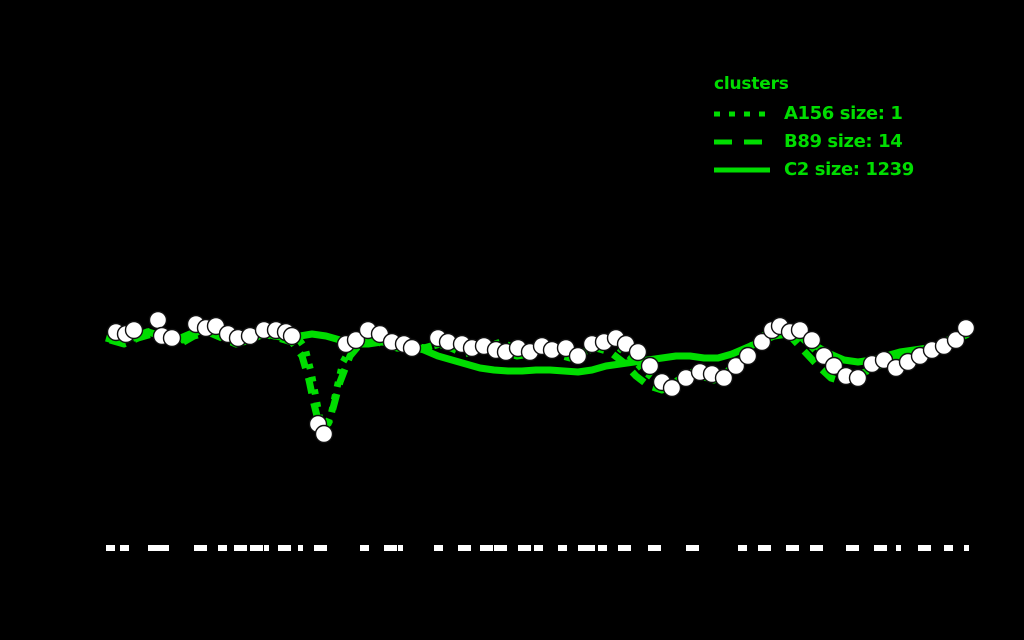  Describe the element at coordinates (843, 113) in the screenshot. I see `legend-label-a156: A156 size: 1` at that location.